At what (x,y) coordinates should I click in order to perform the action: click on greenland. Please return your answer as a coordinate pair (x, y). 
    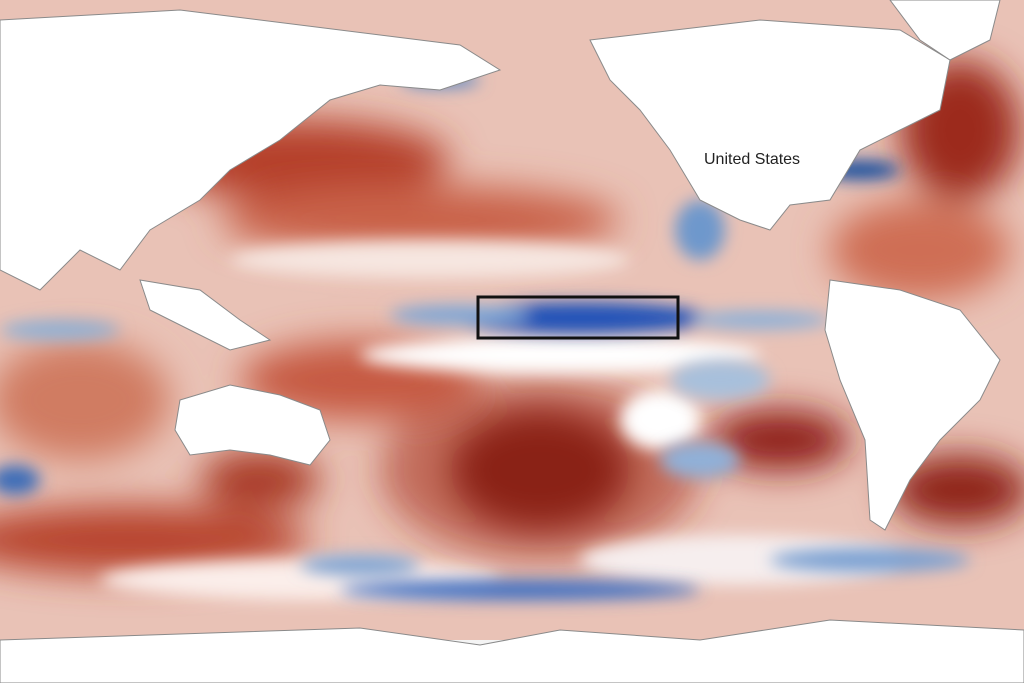
    Looking at the image, I should click on (945, 30).